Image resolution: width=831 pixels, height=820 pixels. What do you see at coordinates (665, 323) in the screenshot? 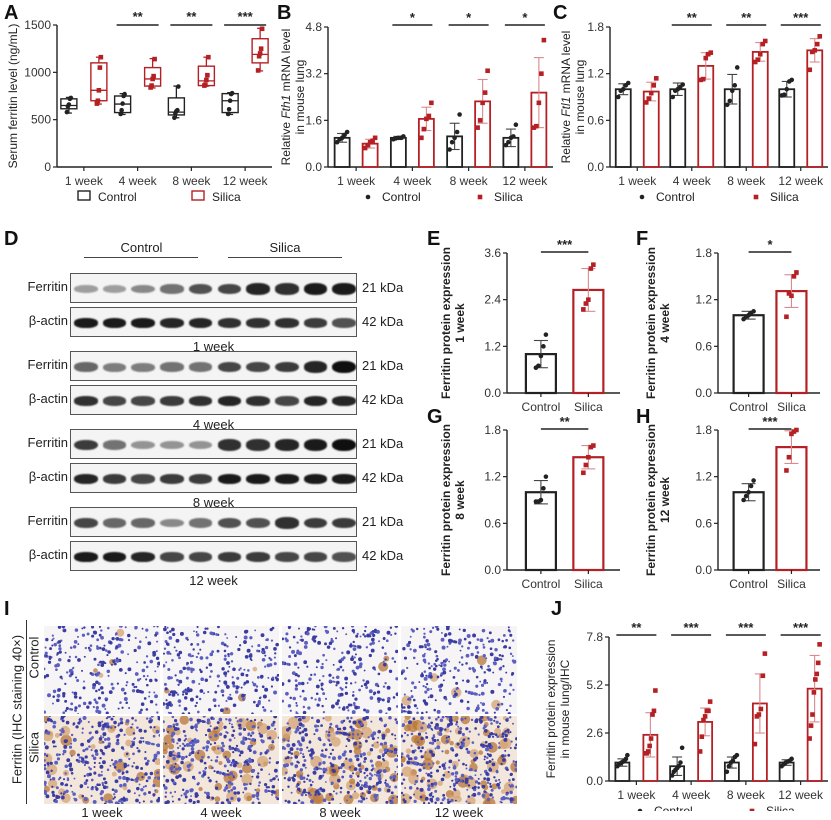
I see `y-axis-label-line2: 4 week` at bounding box center [665, 323].